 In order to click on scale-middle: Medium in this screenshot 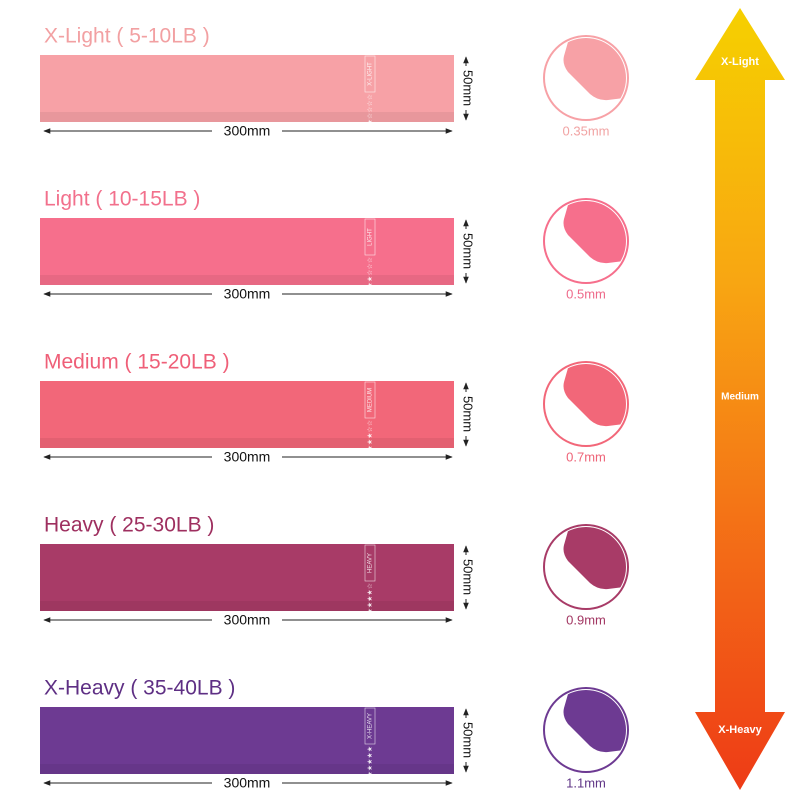, I will do `click(740, 397)`.